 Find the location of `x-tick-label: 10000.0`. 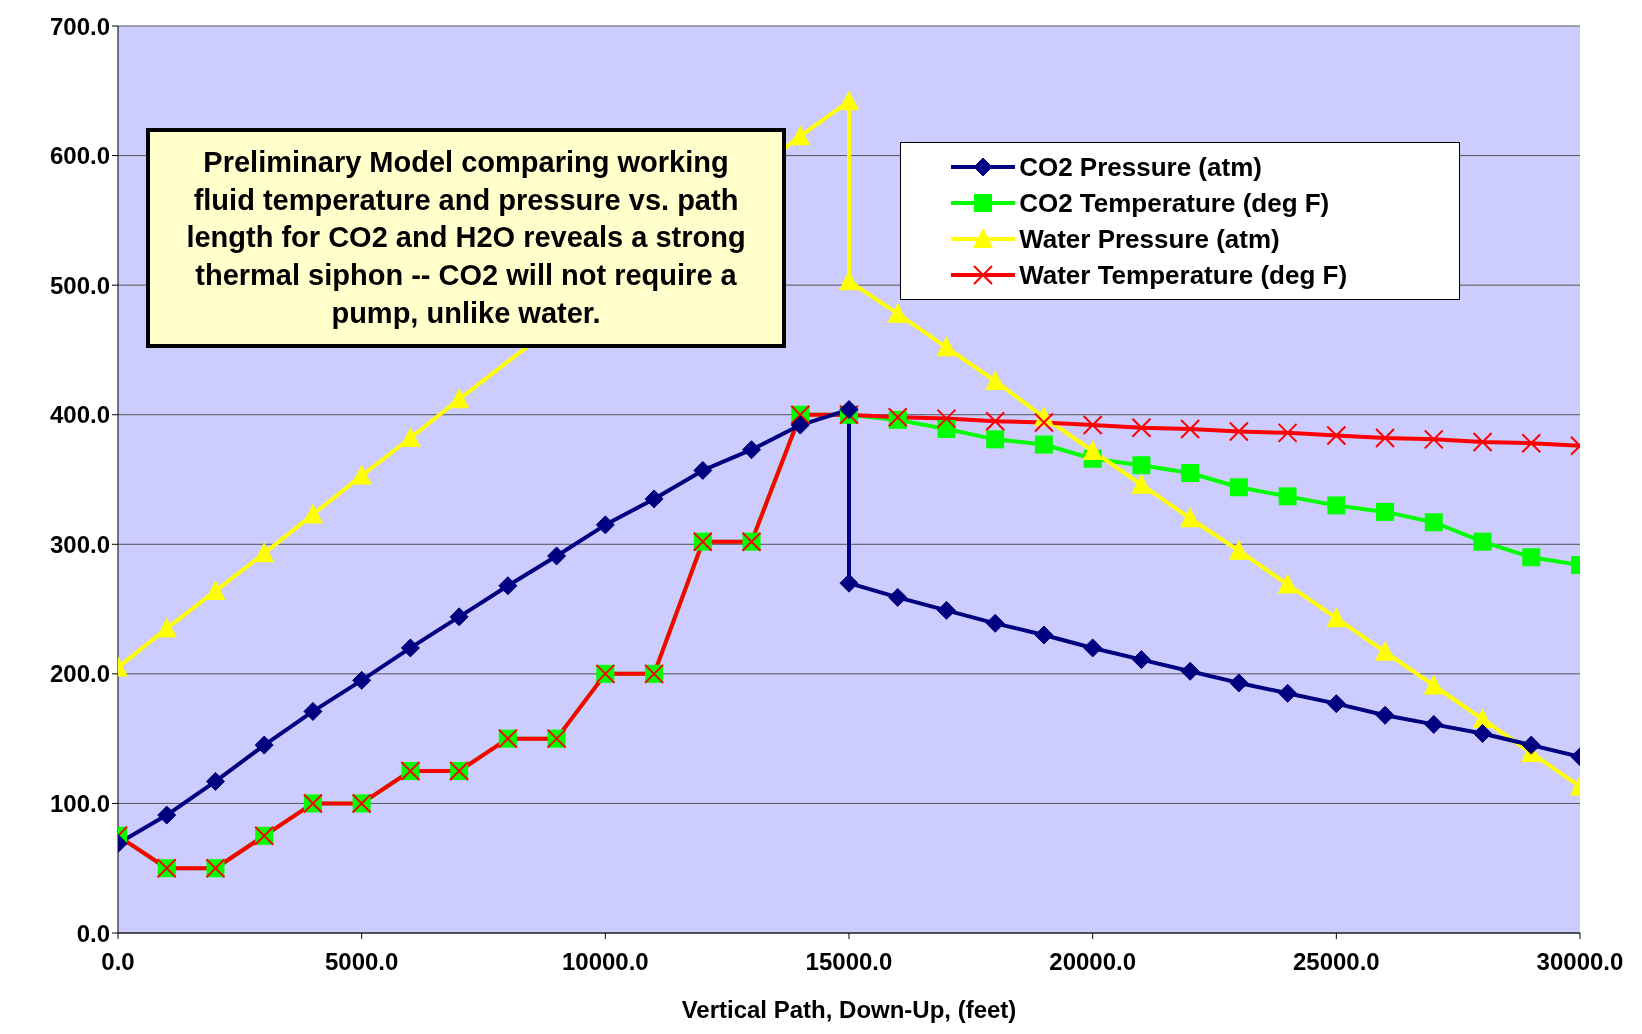

x-tick-label: 10000.0 is located at coordinates (605, 962).